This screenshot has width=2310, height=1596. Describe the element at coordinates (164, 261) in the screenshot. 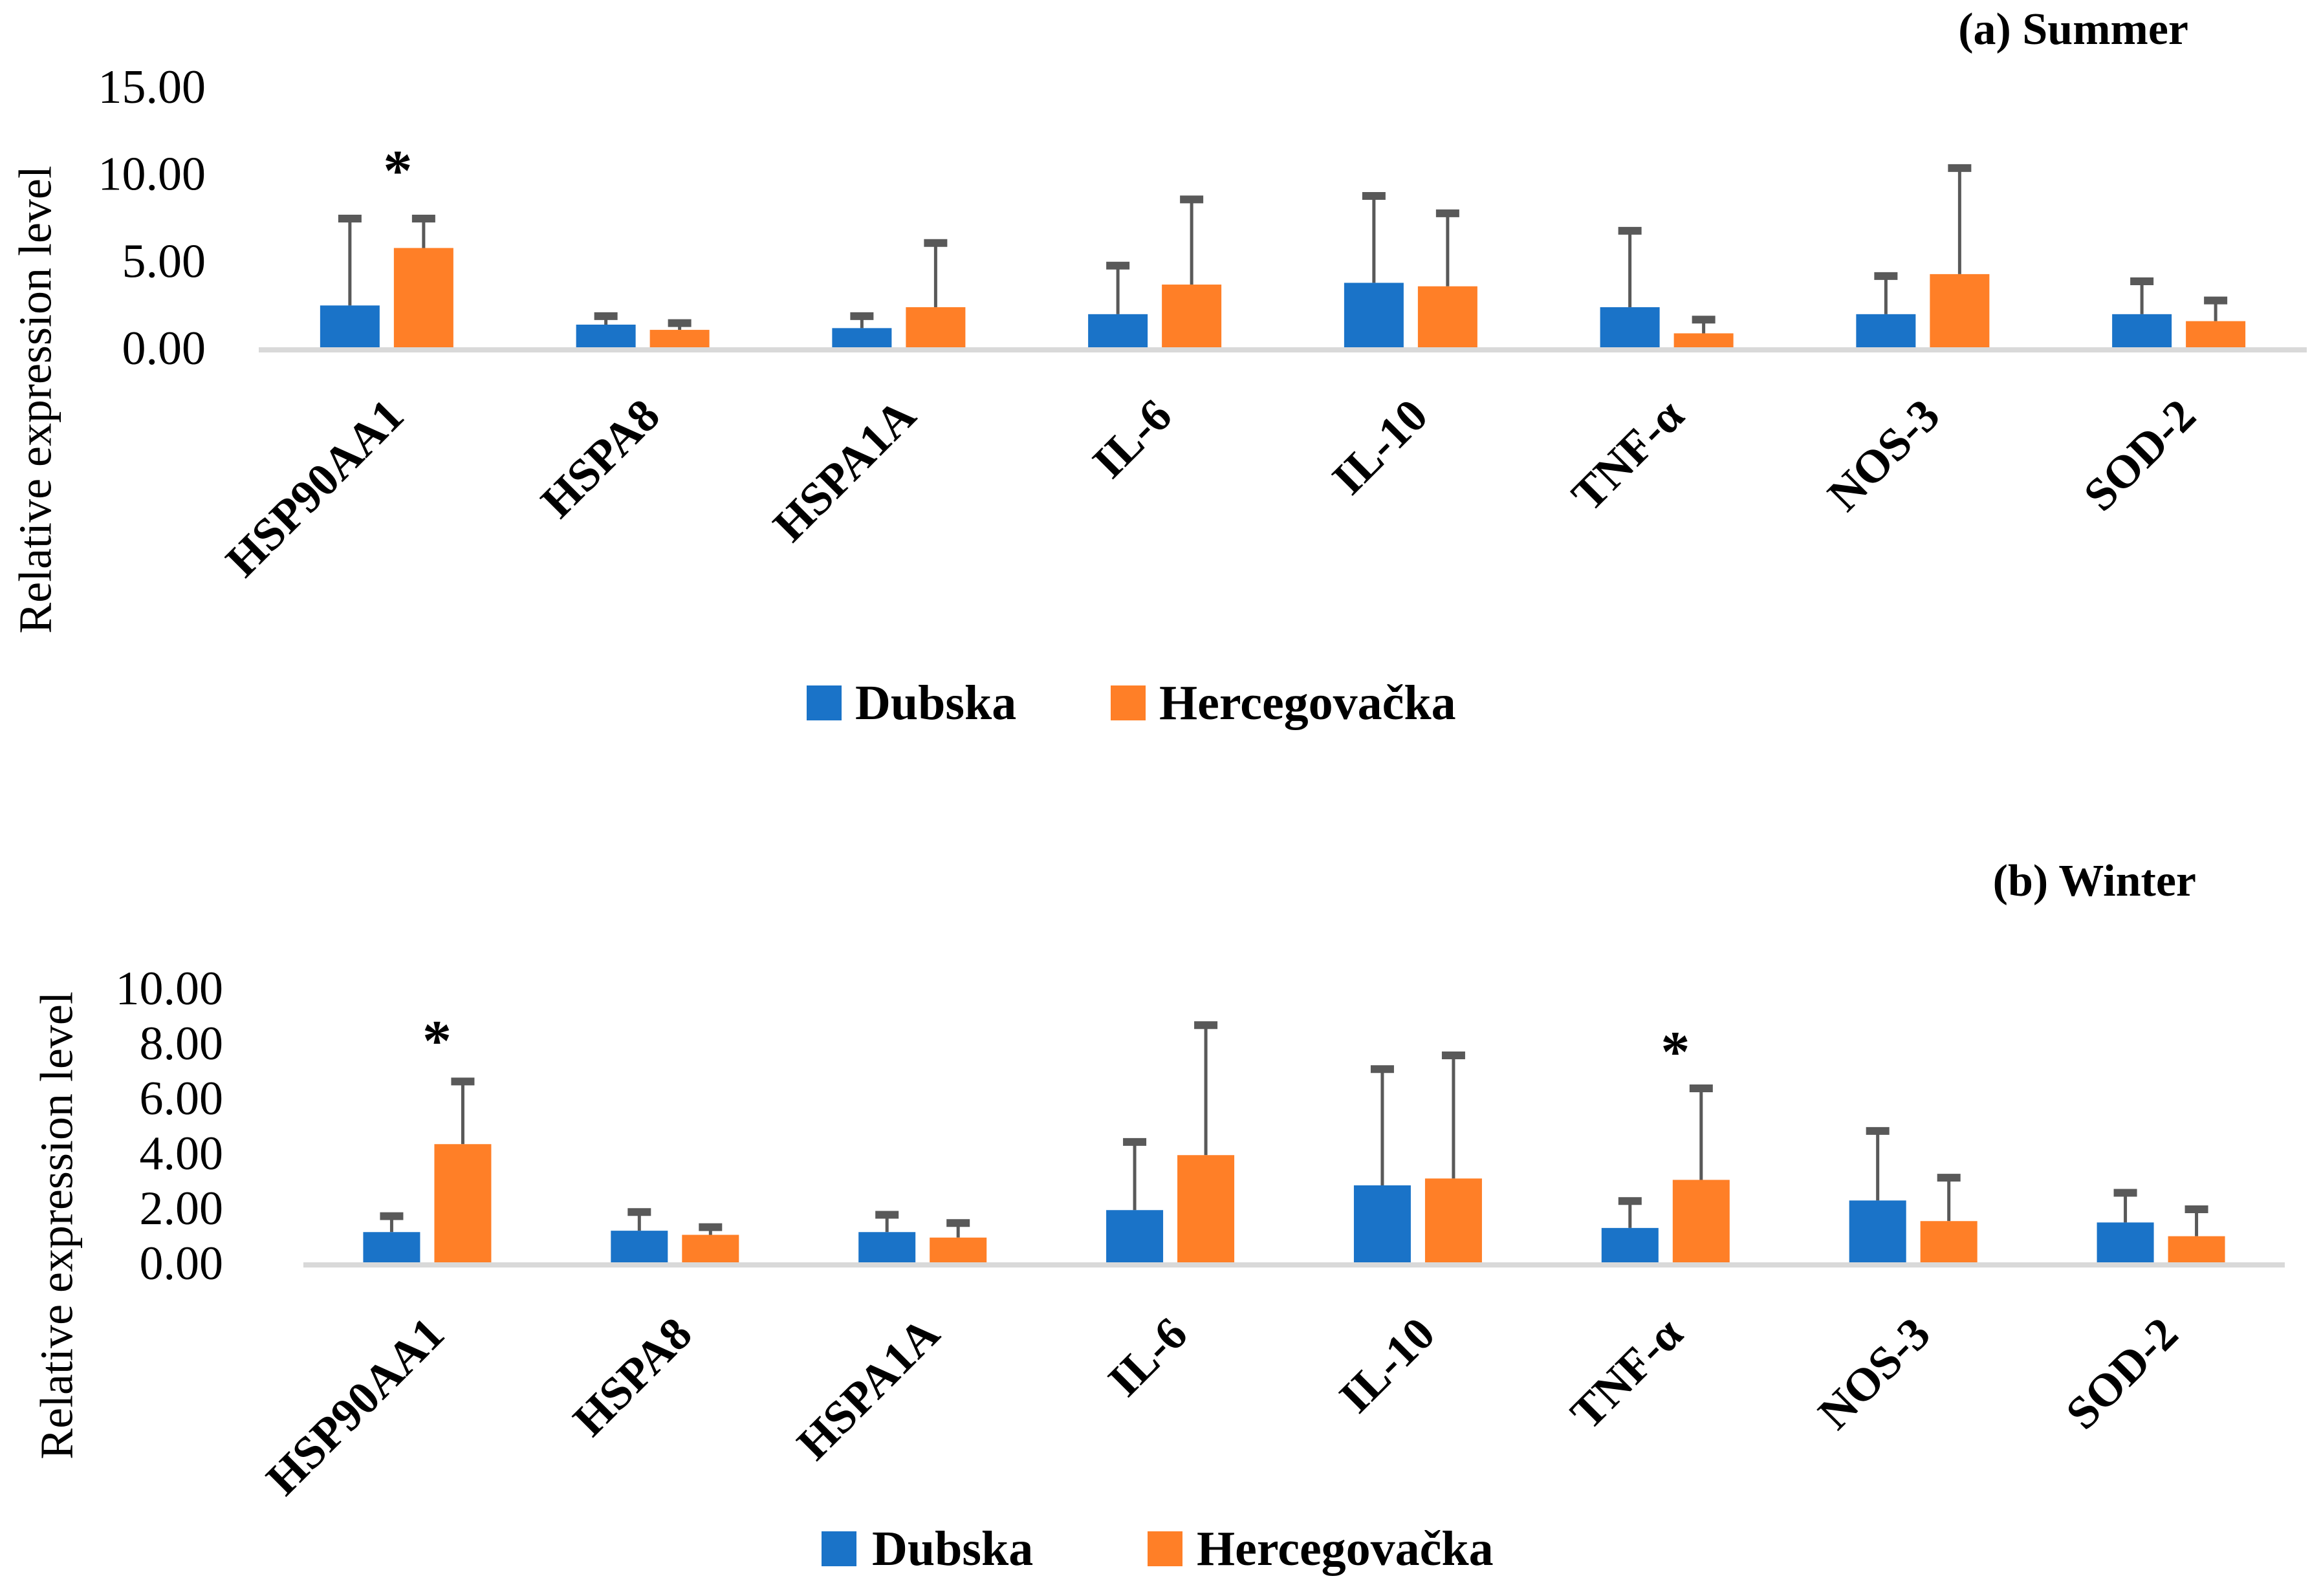

I see `y-tick-label: 5.00` at that location.